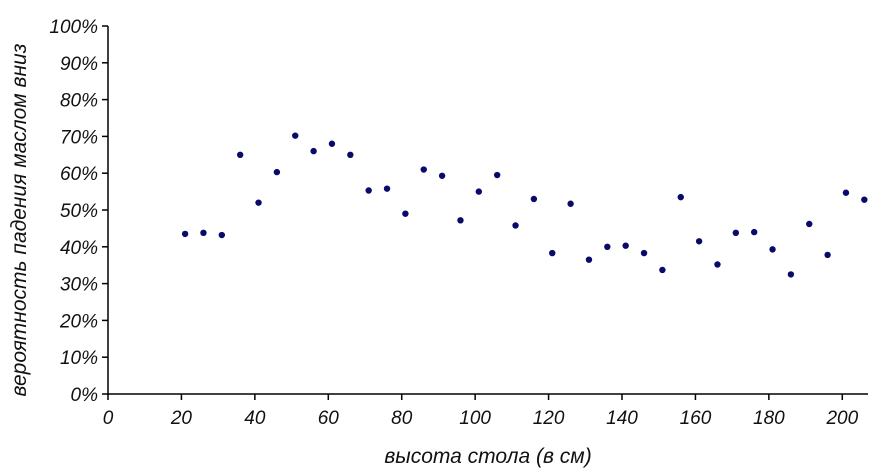 The height and width of the screenshot is (473, 883). I want to click on x-tick-label: 180, so click(769, 418).